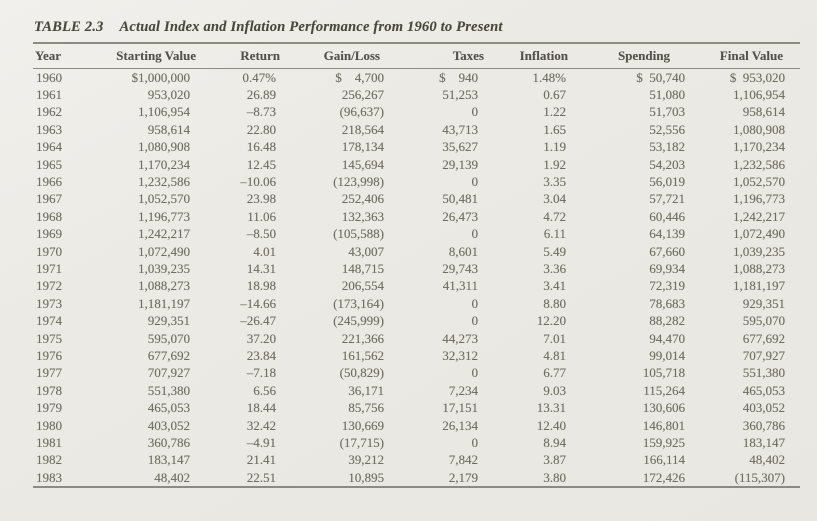  I want to click on column-header-gain-loss: Gain/Loss, so click(351, 55).